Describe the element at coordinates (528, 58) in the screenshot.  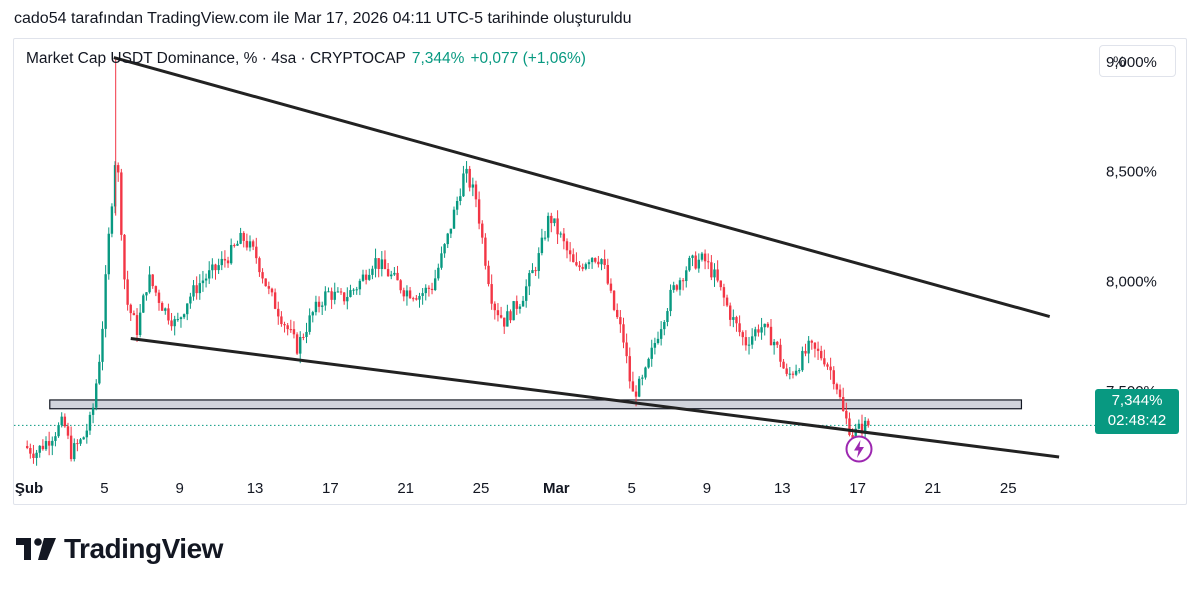
I see `legend-change: +0,077 (+1,06%)` at that location.